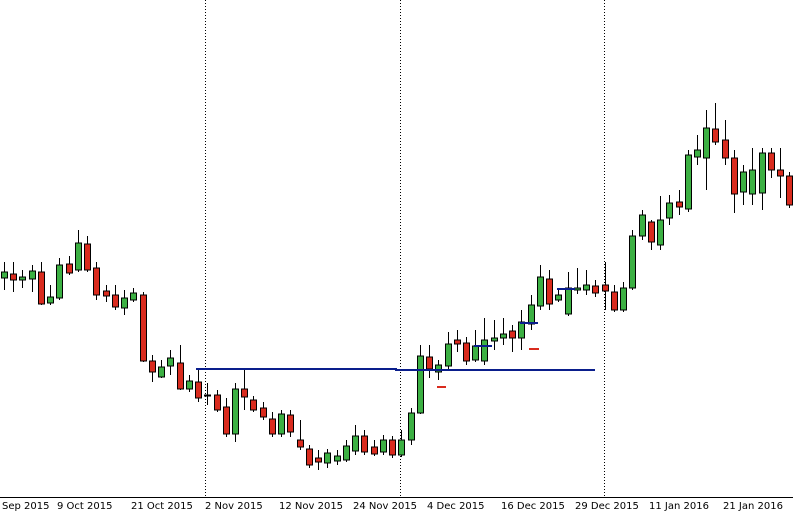 This screenshot has width=793, height=515. Describe the element at coordinates (395, 338) in the screenshot. I see `indicator-lines` at that location.